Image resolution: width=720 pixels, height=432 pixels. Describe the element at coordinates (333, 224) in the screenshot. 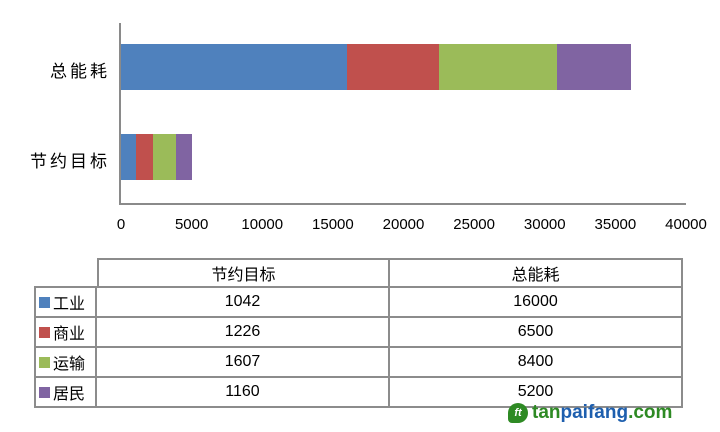

I see `x-axis-tick-label: 15000` at that location.